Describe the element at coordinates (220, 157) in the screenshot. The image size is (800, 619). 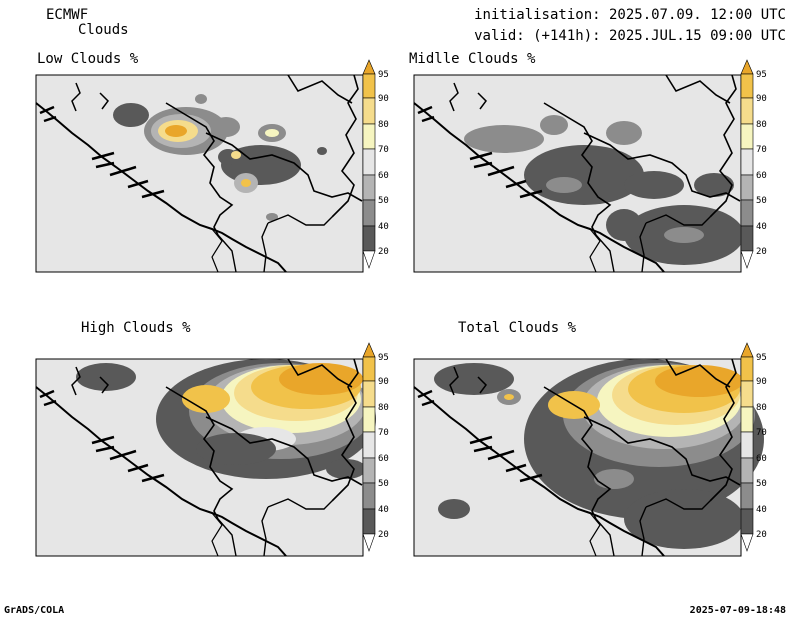
I see `low-cloud-field` at that location.